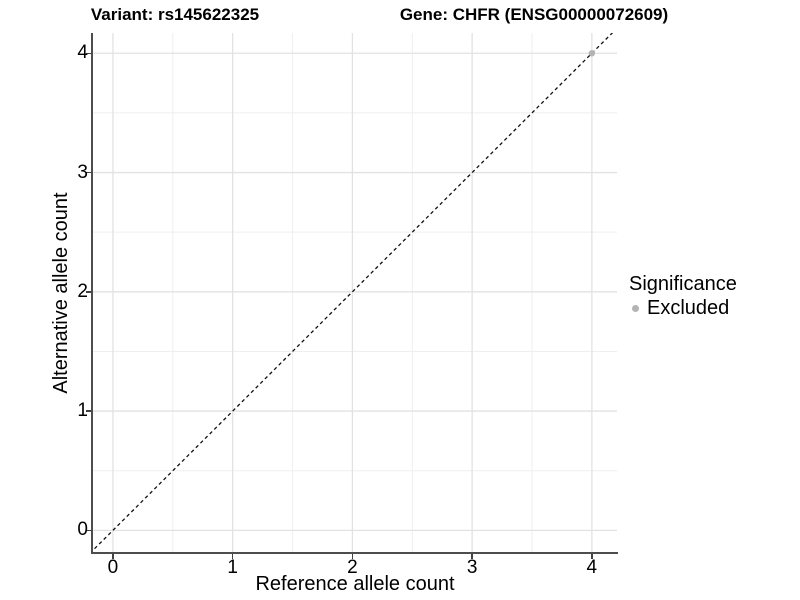 This screenshot has height=600, width=800. I want to click on y-tick-label: 2, so click(82, 291).